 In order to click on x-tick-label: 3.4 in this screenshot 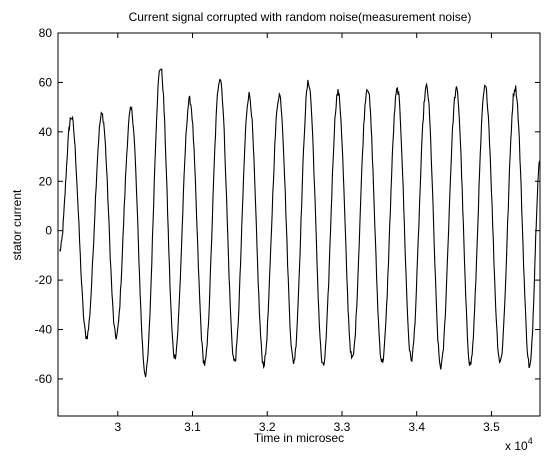, I will do `click(416, 427)`.